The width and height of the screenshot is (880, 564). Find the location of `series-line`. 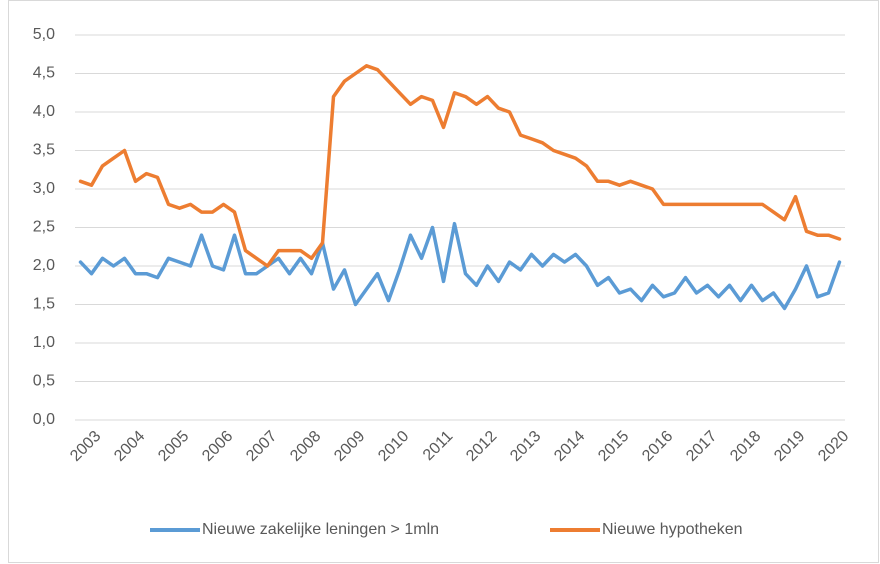

series-line is located at coordinates (460, 266).